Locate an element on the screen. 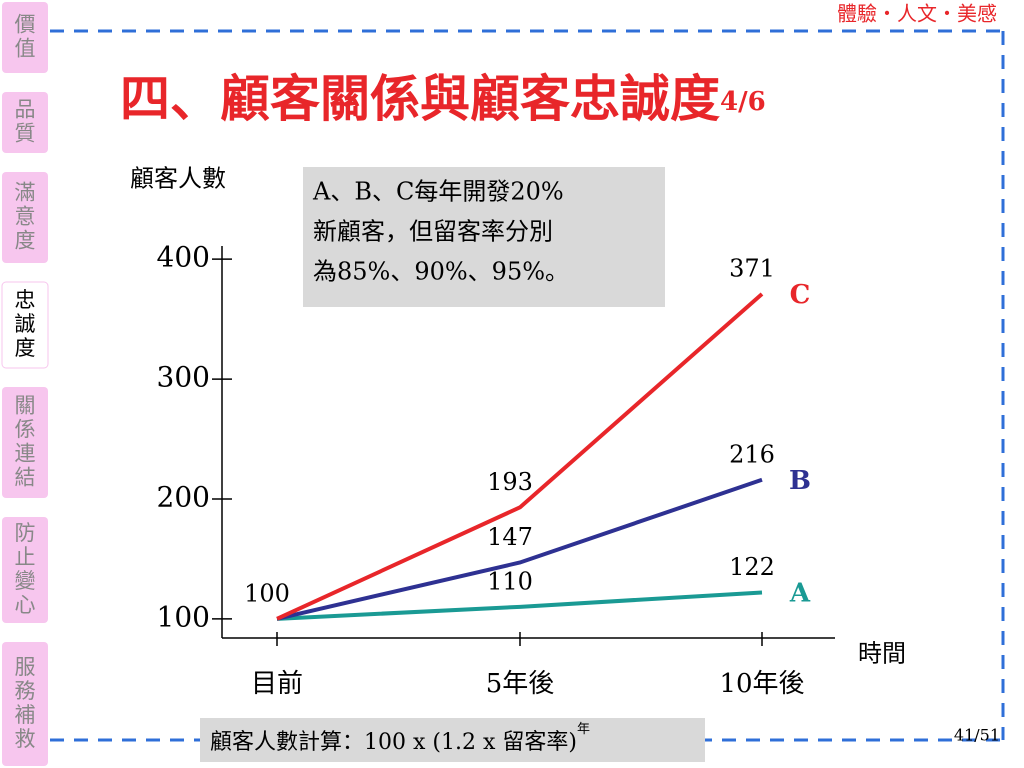 The width and height of the screenshot is (1024, 768). data-label: 110 is located at coordinates (510, 581).